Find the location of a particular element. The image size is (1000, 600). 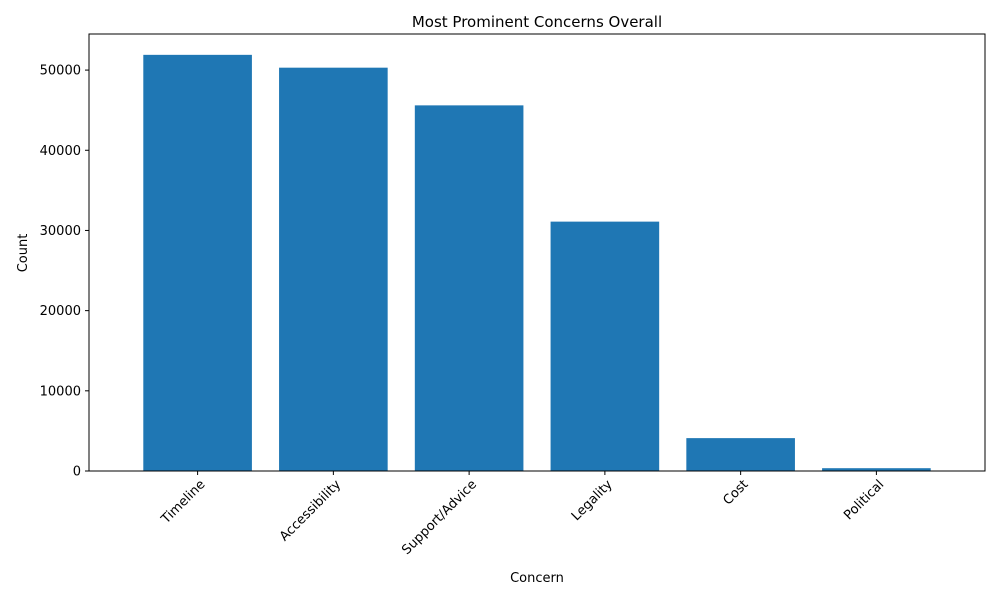

x-tick-label: Accessibility is located at coordinates (310, 510).